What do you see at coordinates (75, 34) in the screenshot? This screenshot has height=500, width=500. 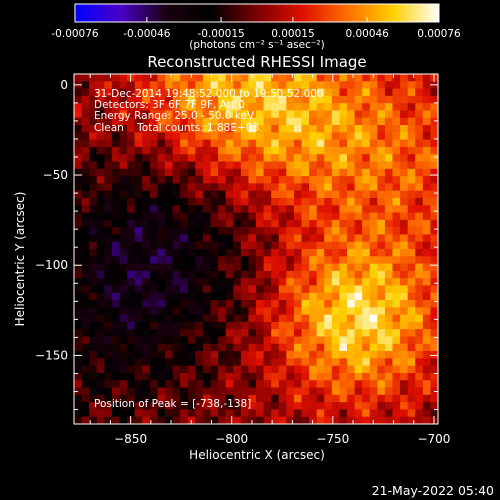 I see `colorbar-tick-label: -0.00076` at bounding box center [75, 34].